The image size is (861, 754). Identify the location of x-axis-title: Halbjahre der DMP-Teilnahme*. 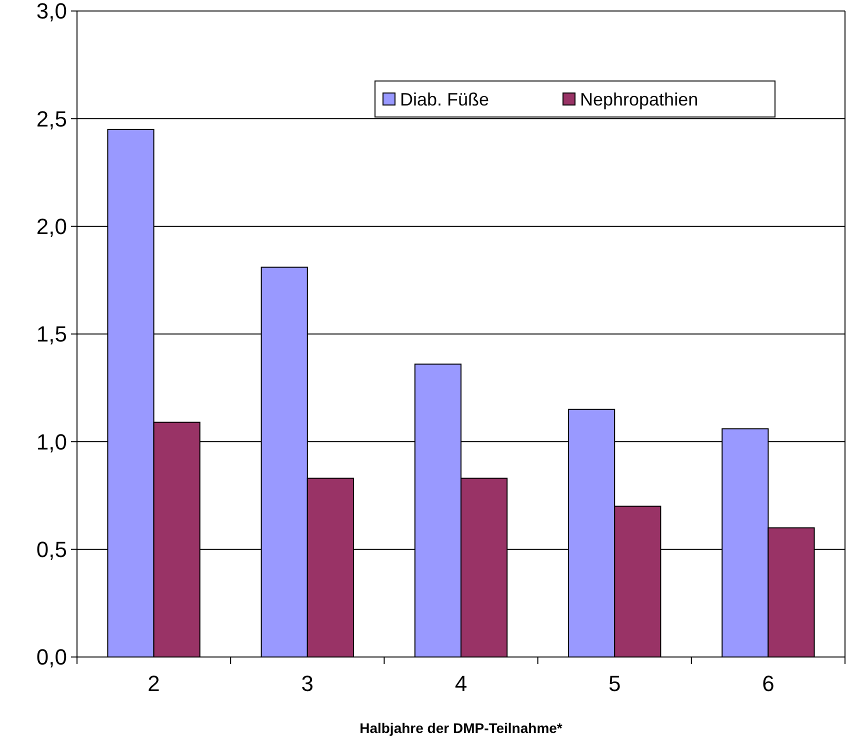
(461, 728).